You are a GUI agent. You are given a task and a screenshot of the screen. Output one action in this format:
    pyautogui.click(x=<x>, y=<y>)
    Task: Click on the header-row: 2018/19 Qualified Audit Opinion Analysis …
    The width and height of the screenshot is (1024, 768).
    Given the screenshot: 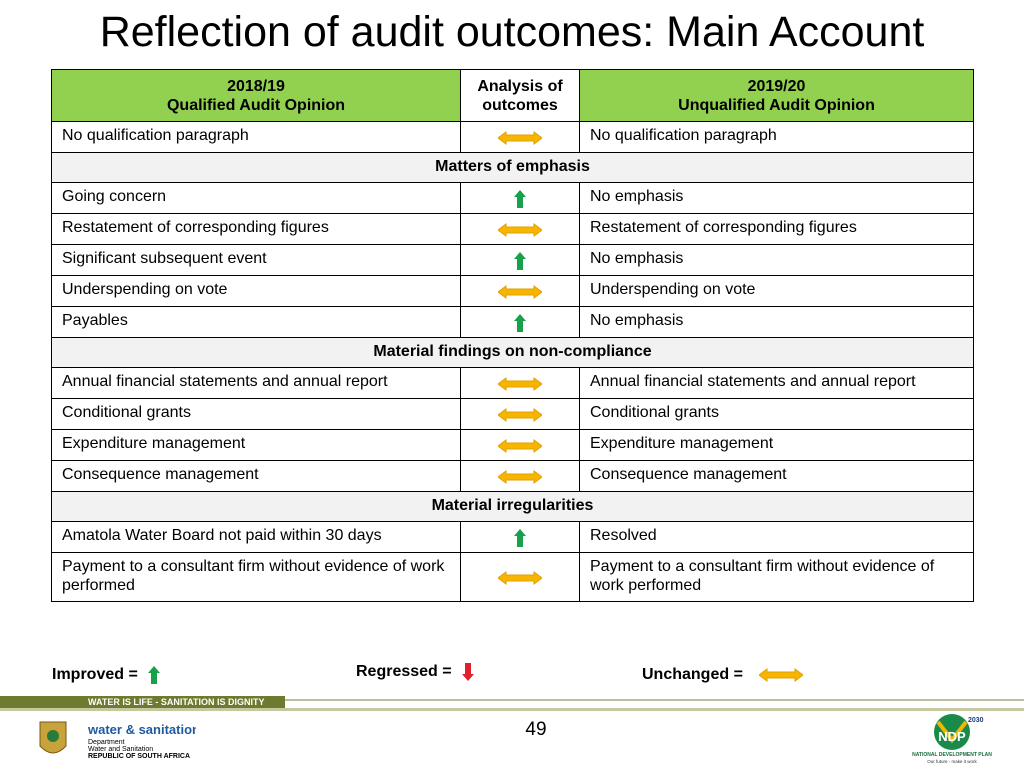 What is the action you would take?
    pyautogui.click(x=512, y=95)
    